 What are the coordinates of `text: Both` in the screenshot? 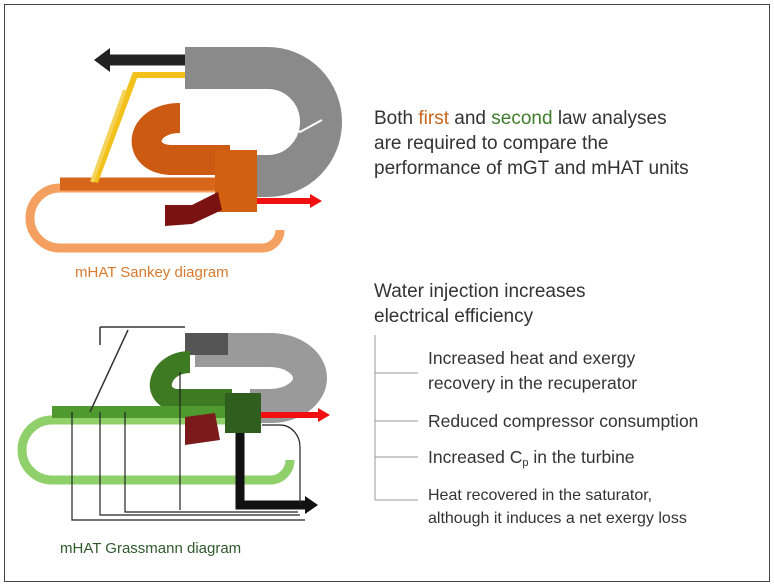 It's located at (394, 118).